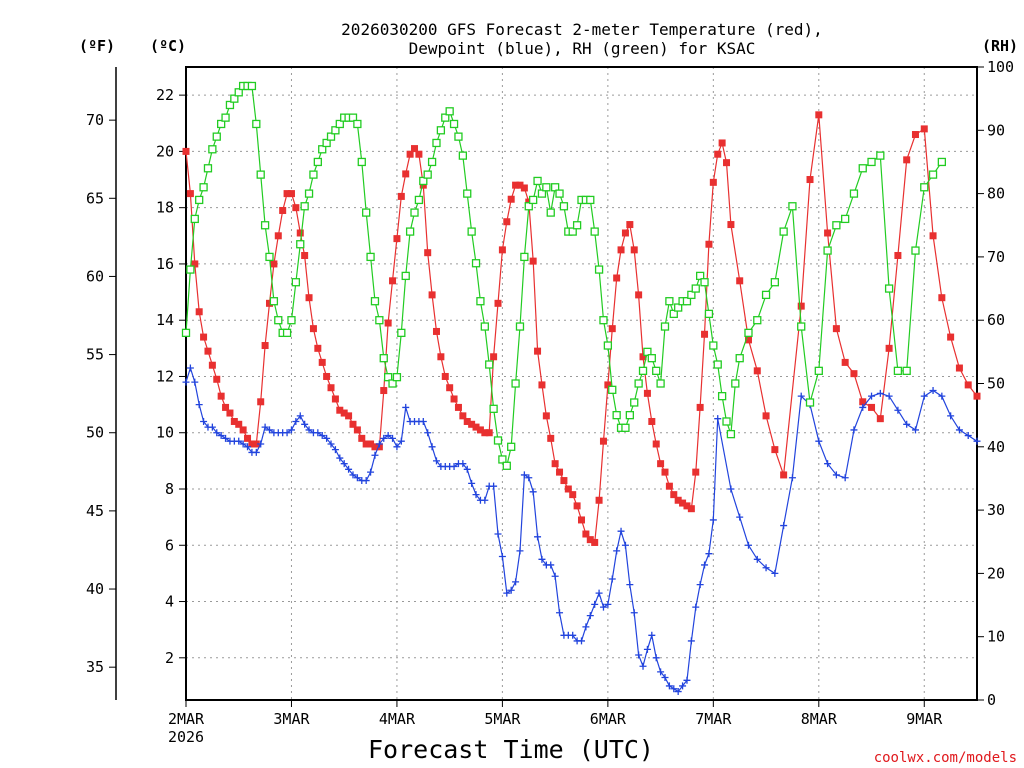  I want to click on celsius-tick-label: 18, so click(165, 208).